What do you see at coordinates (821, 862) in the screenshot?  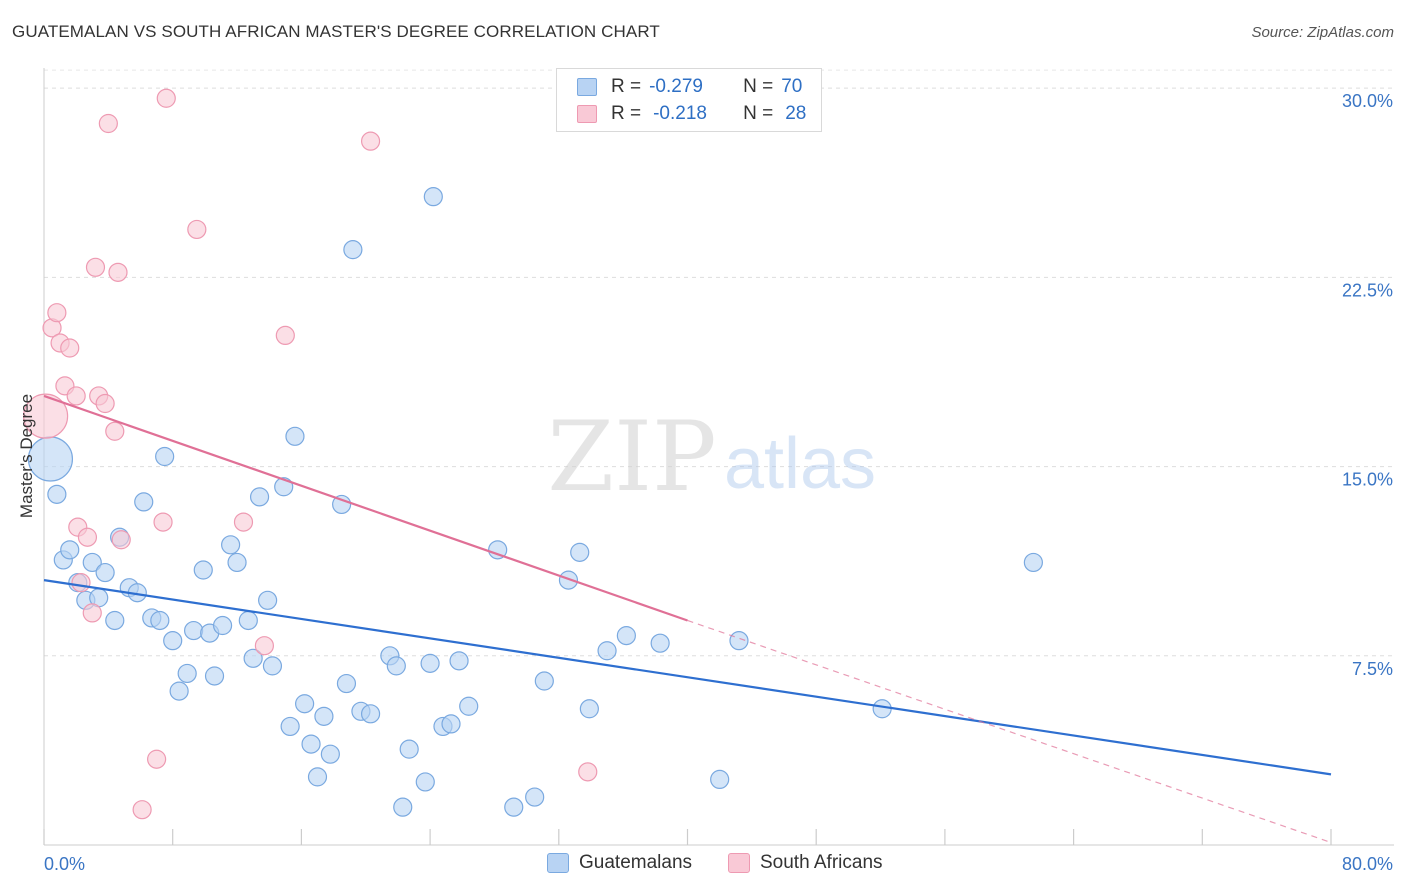 I see `legend-label-south-africans: South Africans` at bounding box center [821, 862].